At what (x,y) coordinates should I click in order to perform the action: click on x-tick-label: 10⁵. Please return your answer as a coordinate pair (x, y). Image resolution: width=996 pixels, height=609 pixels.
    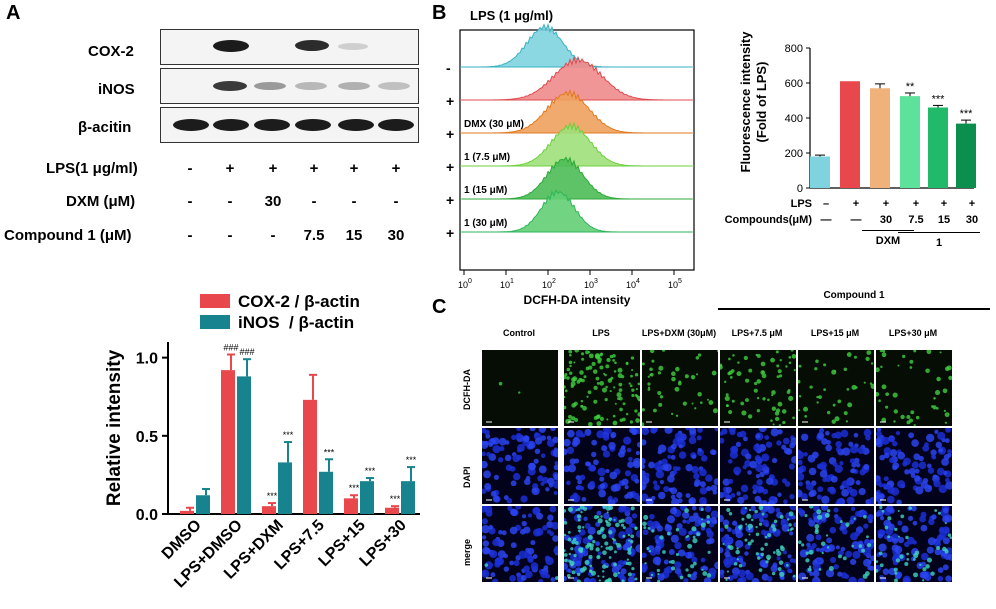
    Looking at the image, I should click on (675, 284).